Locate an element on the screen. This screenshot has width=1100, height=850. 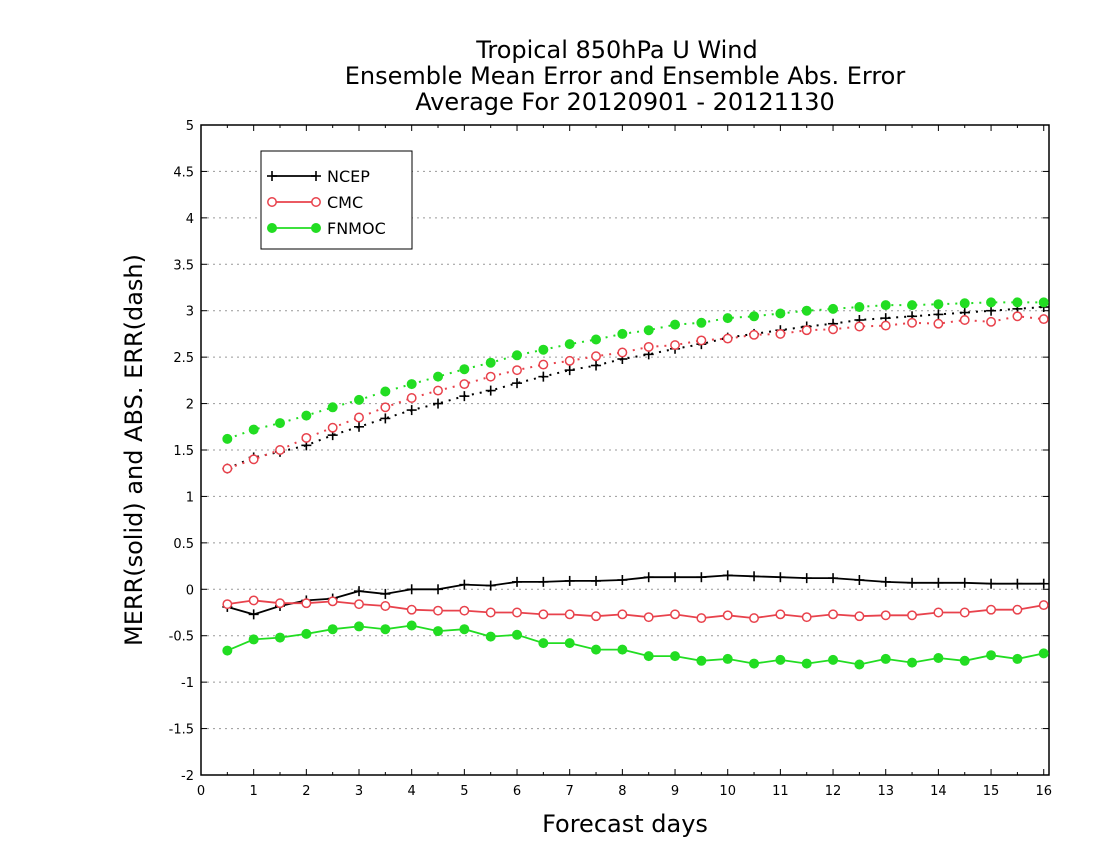
y-tick-label: 0 is located at coordinates (190, 590).